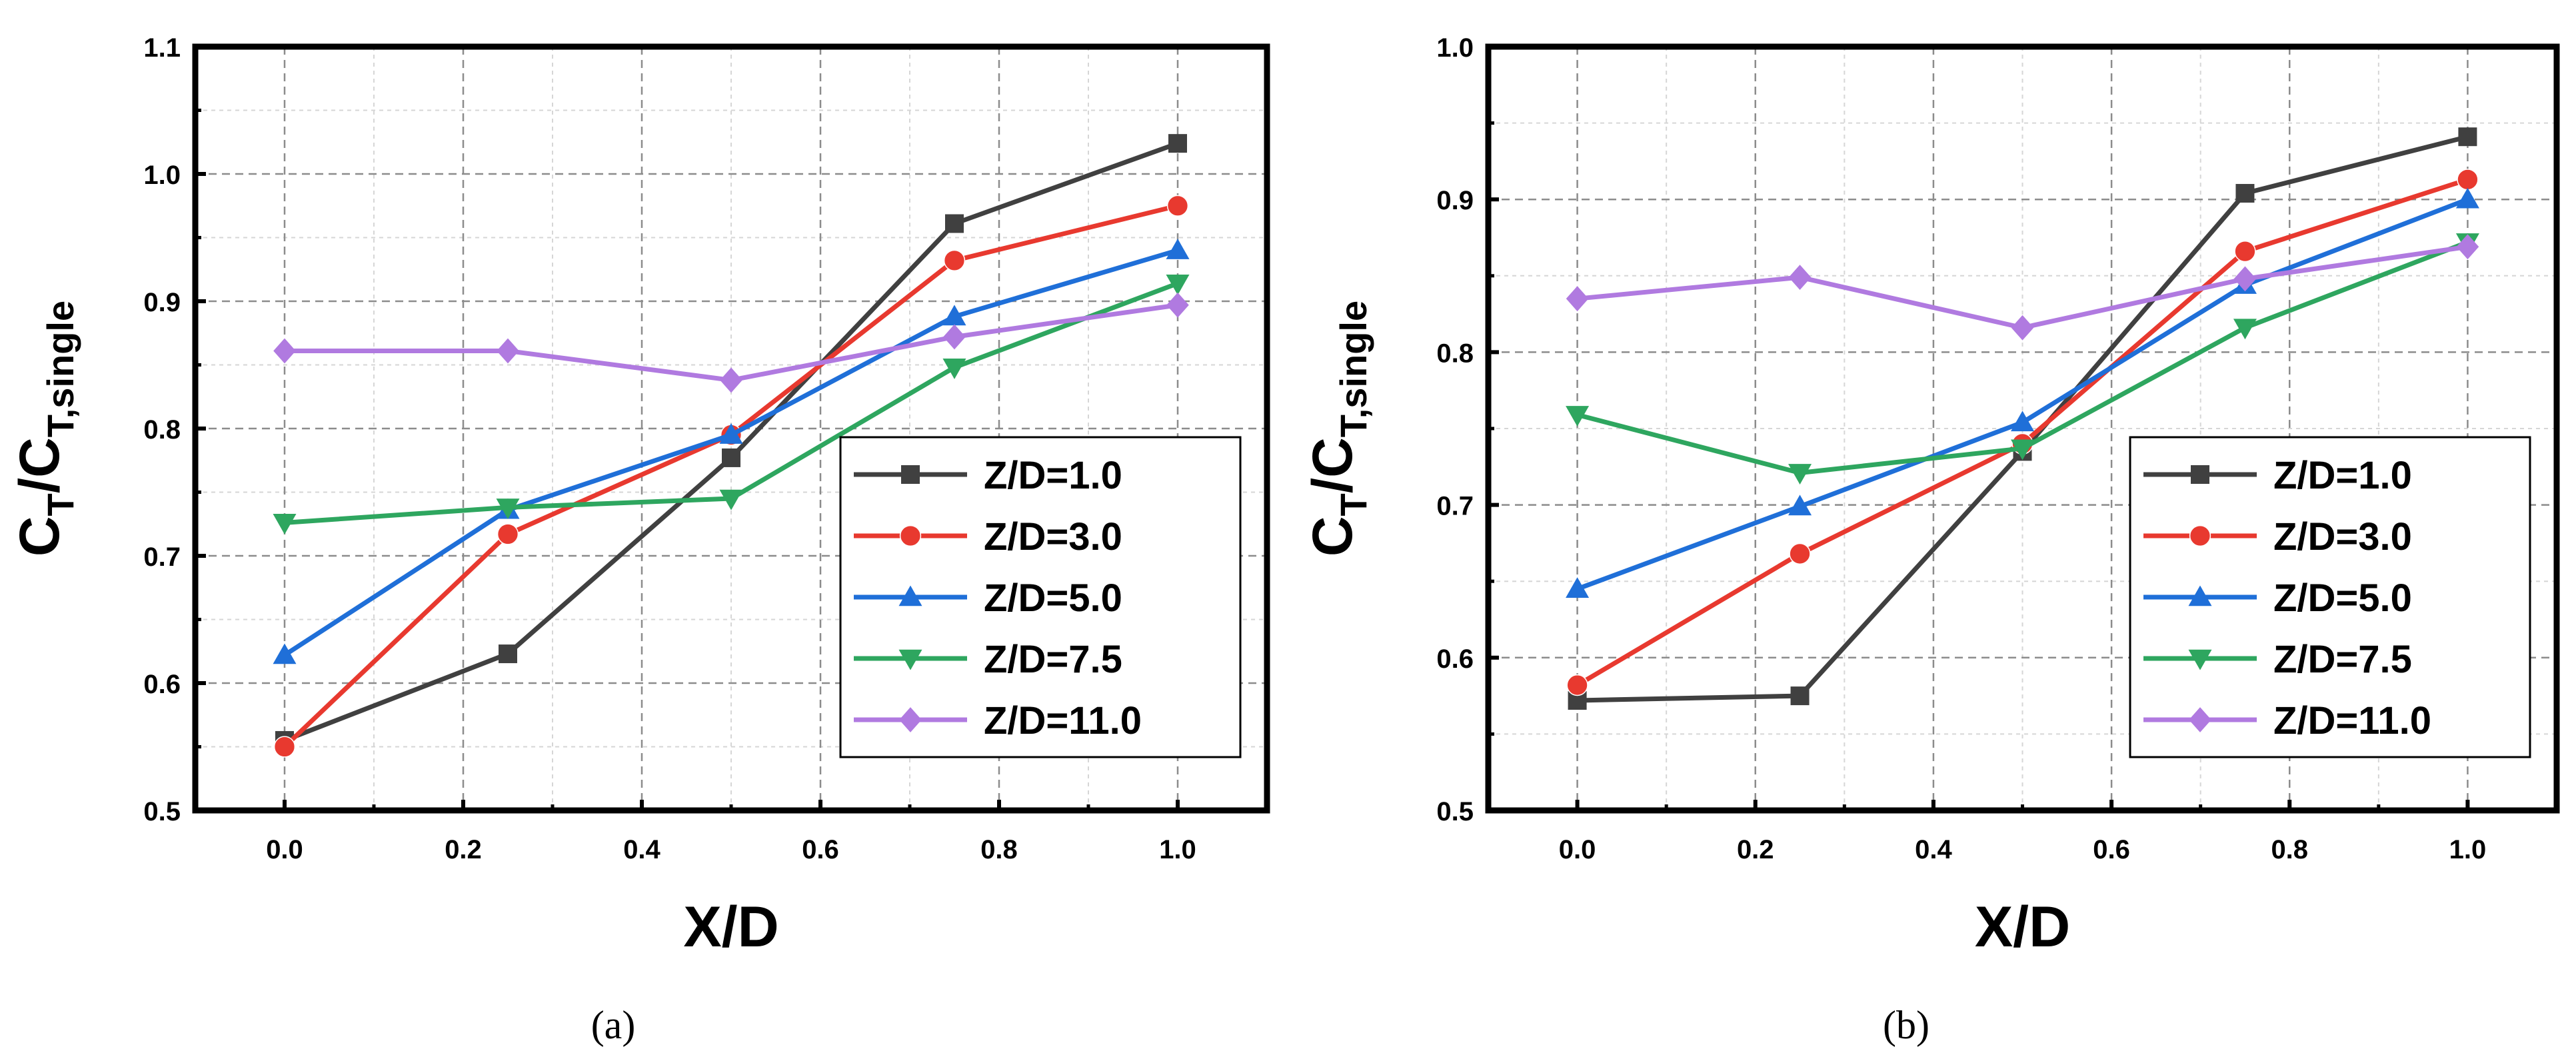 The height and width of the screenshot is (1059, 2576). Describe the element at coordinates (2342, 476) in the screenshot. I see `legend-label: Z/D=1.0` at that location.